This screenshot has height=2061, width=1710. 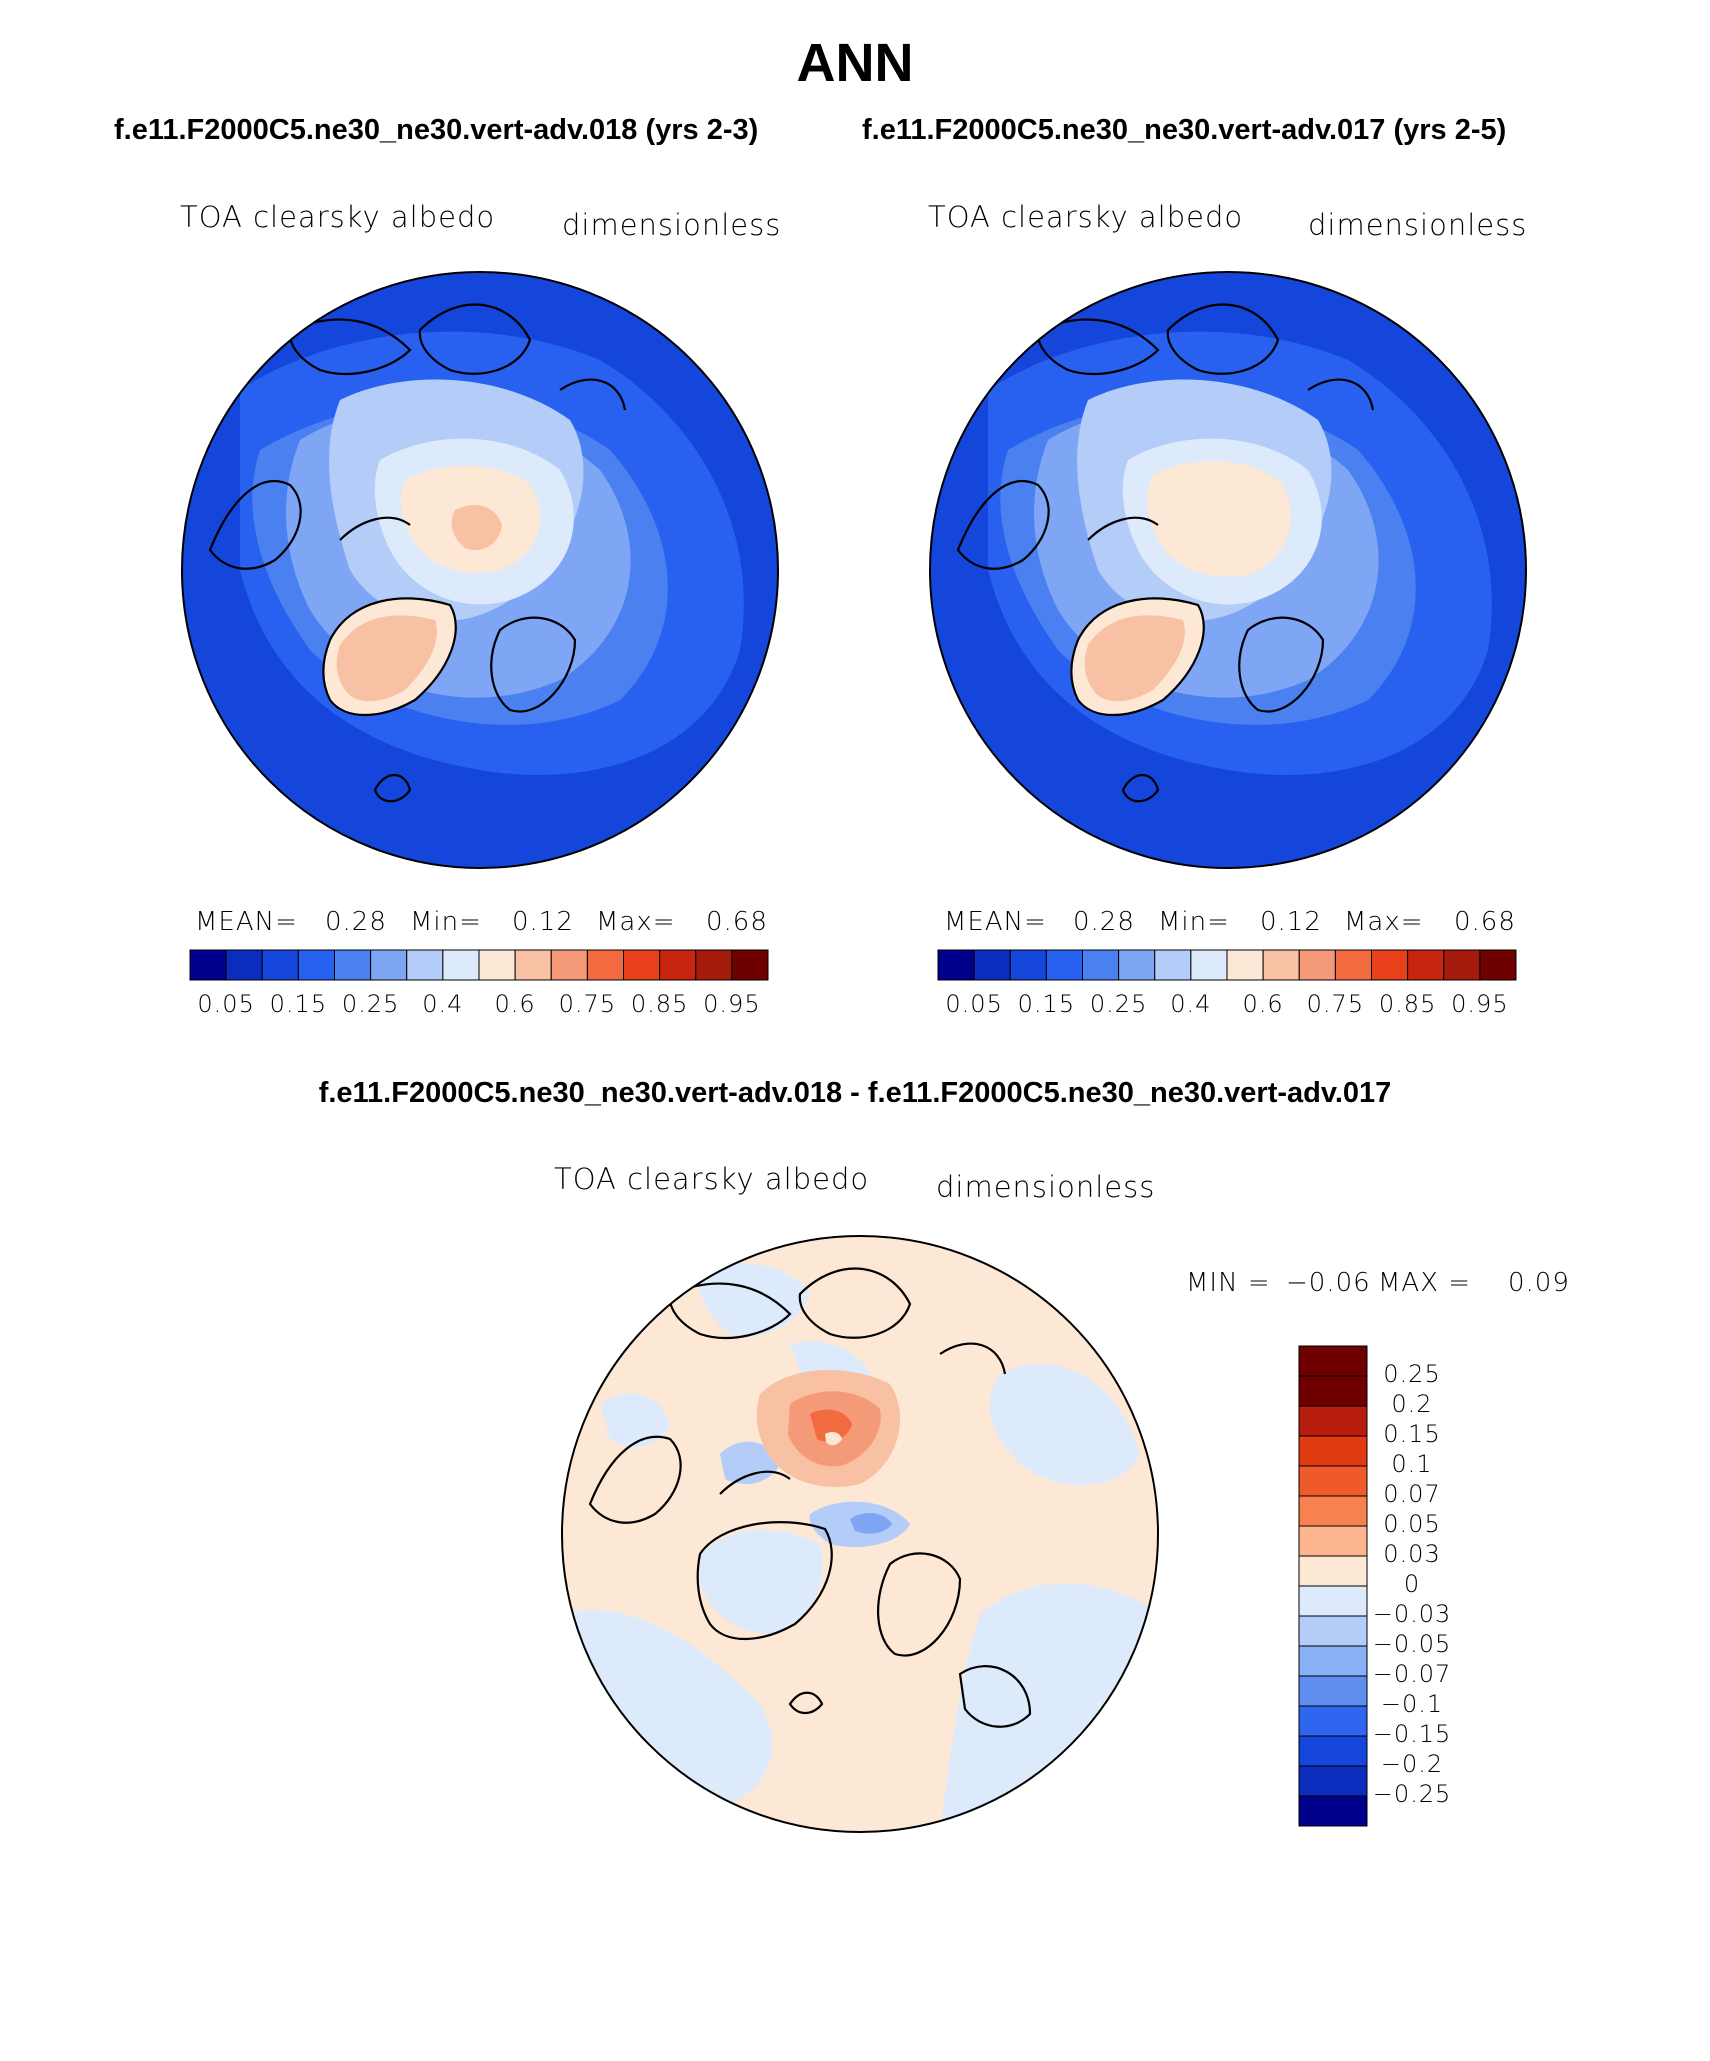 I want to click on variable-label-diff: TOA clearsky albedo, so click(x=712, y=1179).